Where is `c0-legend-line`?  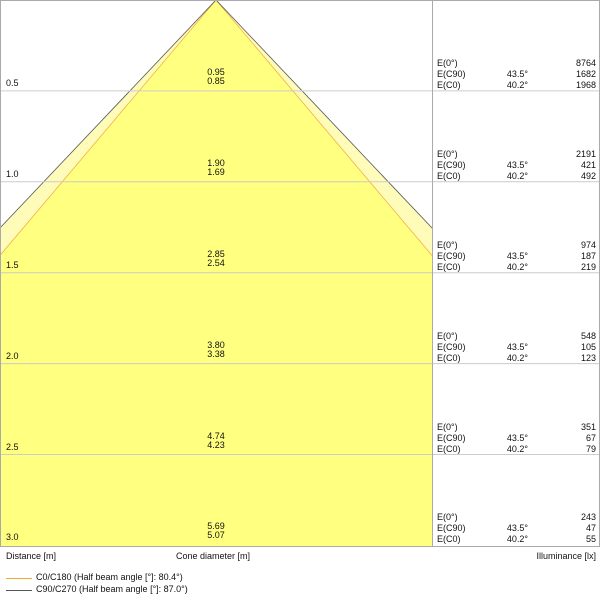 c0-legend-line is located at coordinates (19, 578).